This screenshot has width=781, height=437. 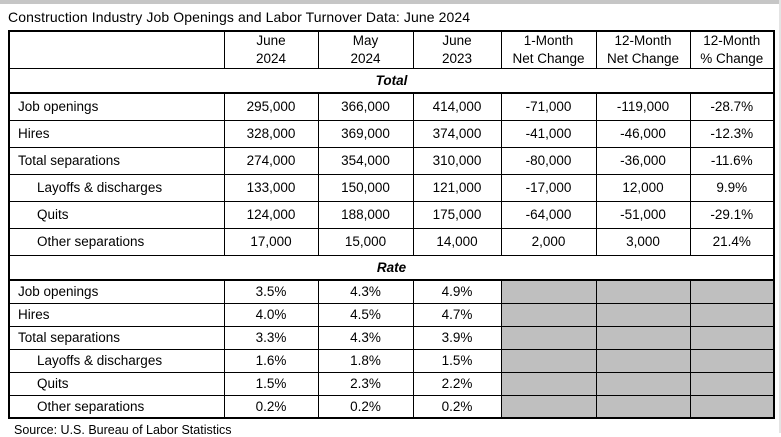 I want to click on column-header-1-month-net-change: 1-Month Net Change, so click(x=548, y=49).